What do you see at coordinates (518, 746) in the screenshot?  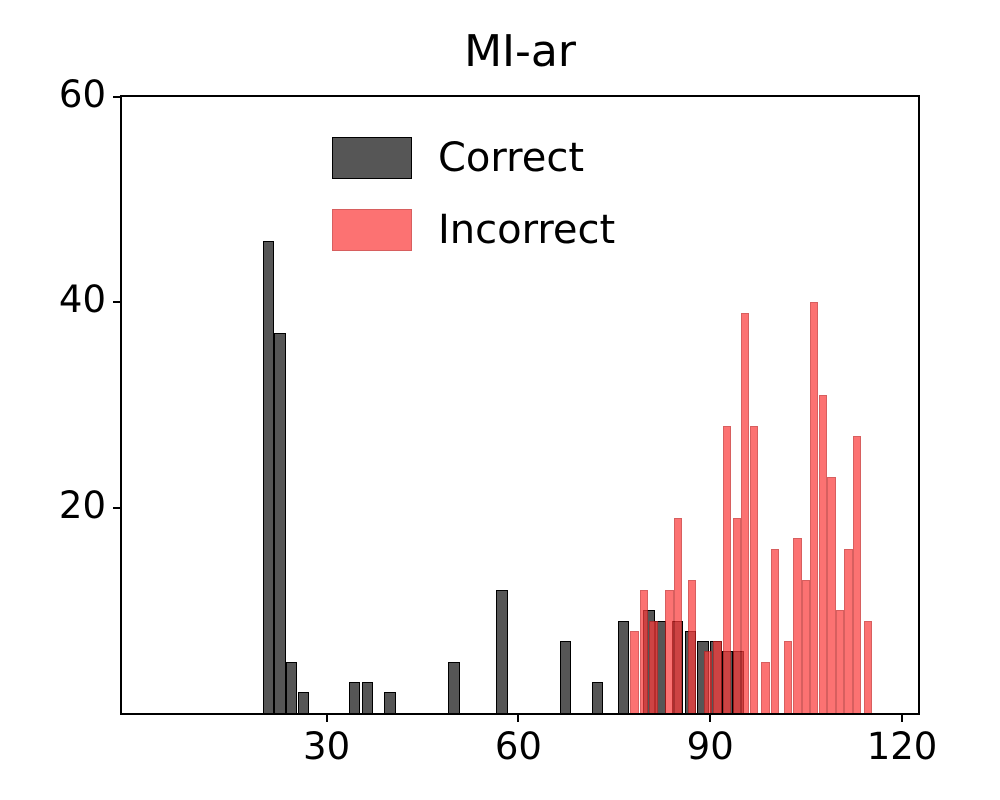 I see `x-tick-label: 60` at bounding box center [518, 746].